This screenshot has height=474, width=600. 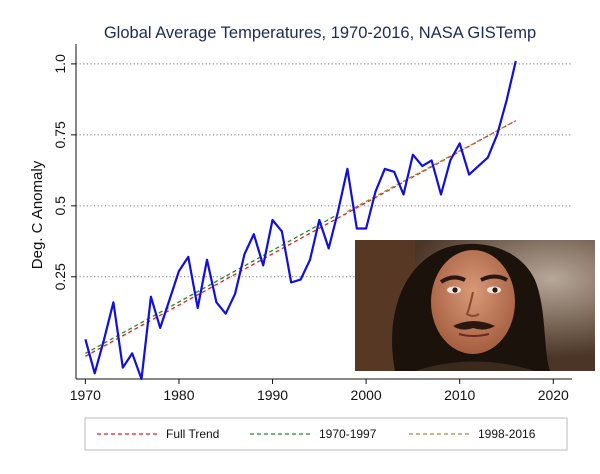 What do you see at coordinates (37, 214) in the screenshot?
I see `y-axis-label: Deg. C Anomaly` at bounding box center [37, 214].